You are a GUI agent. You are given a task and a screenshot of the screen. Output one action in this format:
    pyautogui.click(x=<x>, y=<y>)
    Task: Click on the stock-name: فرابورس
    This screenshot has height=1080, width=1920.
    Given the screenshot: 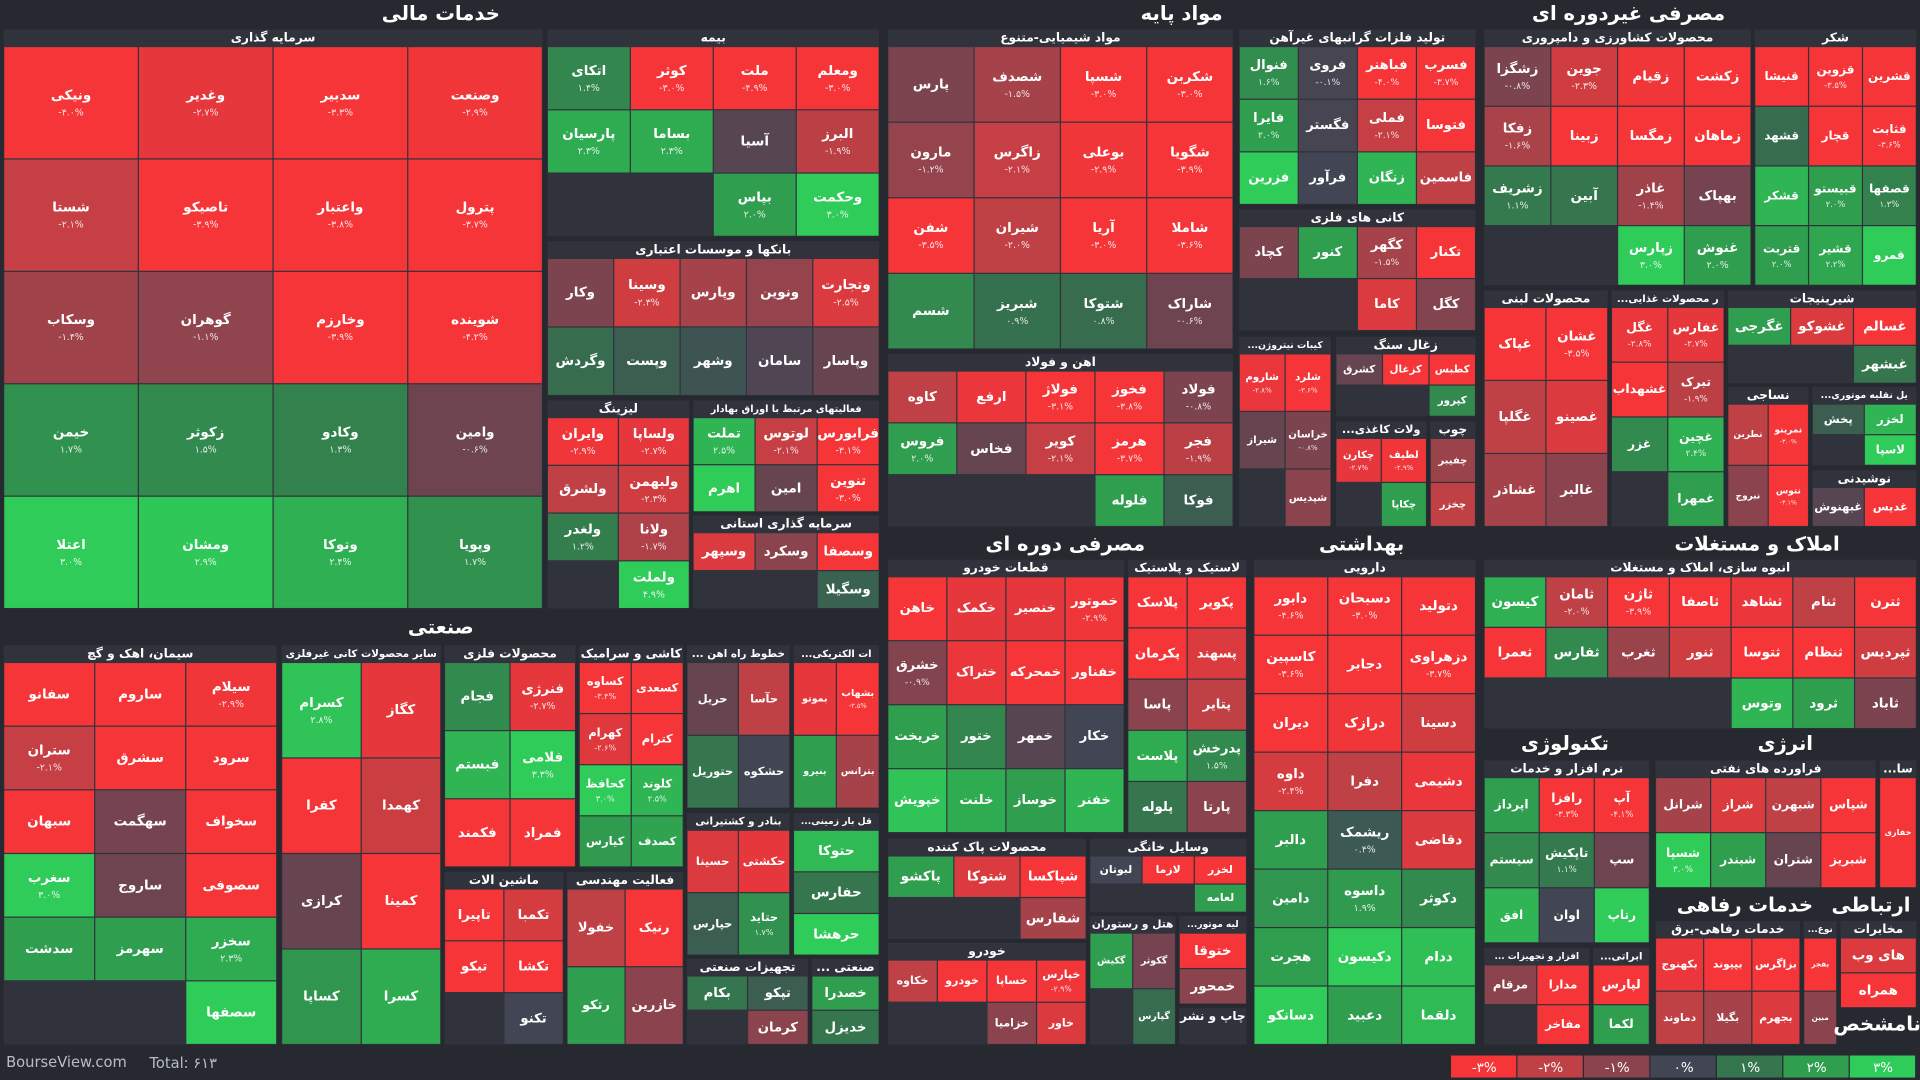 What is the action you would take?
    pyautogui.click(x=848, y=434)
    